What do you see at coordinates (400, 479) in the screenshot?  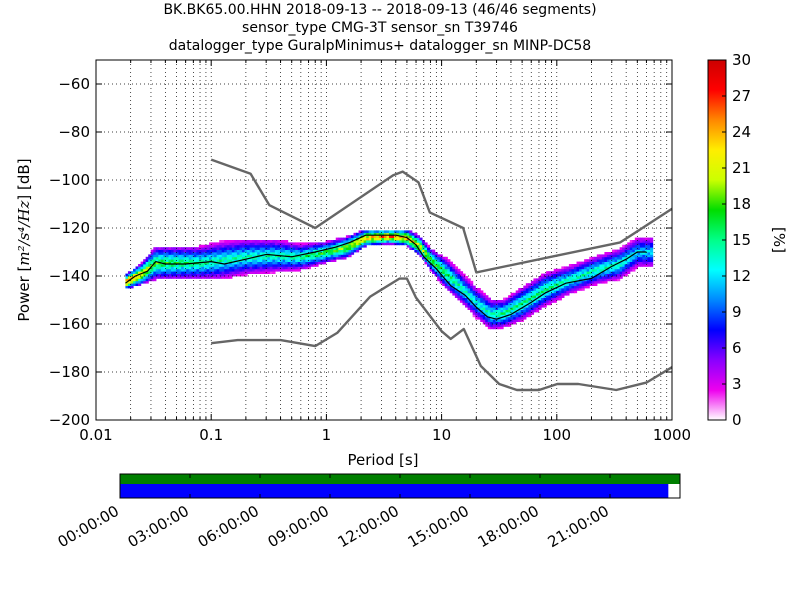 I see `data-coverage-bar` at bounding box center [400, 479].